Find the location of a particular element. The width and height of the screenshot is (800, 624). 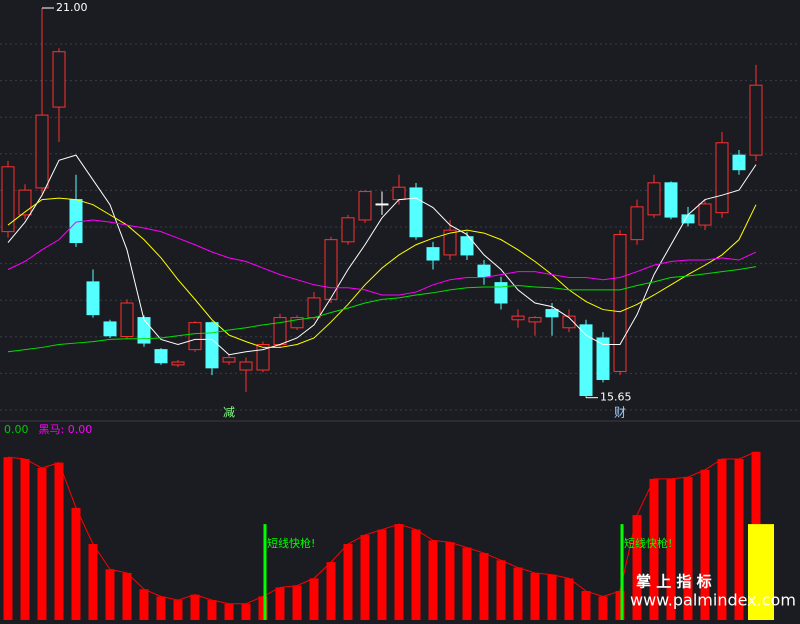

highlight-bar is located at coordinates (761, 572).